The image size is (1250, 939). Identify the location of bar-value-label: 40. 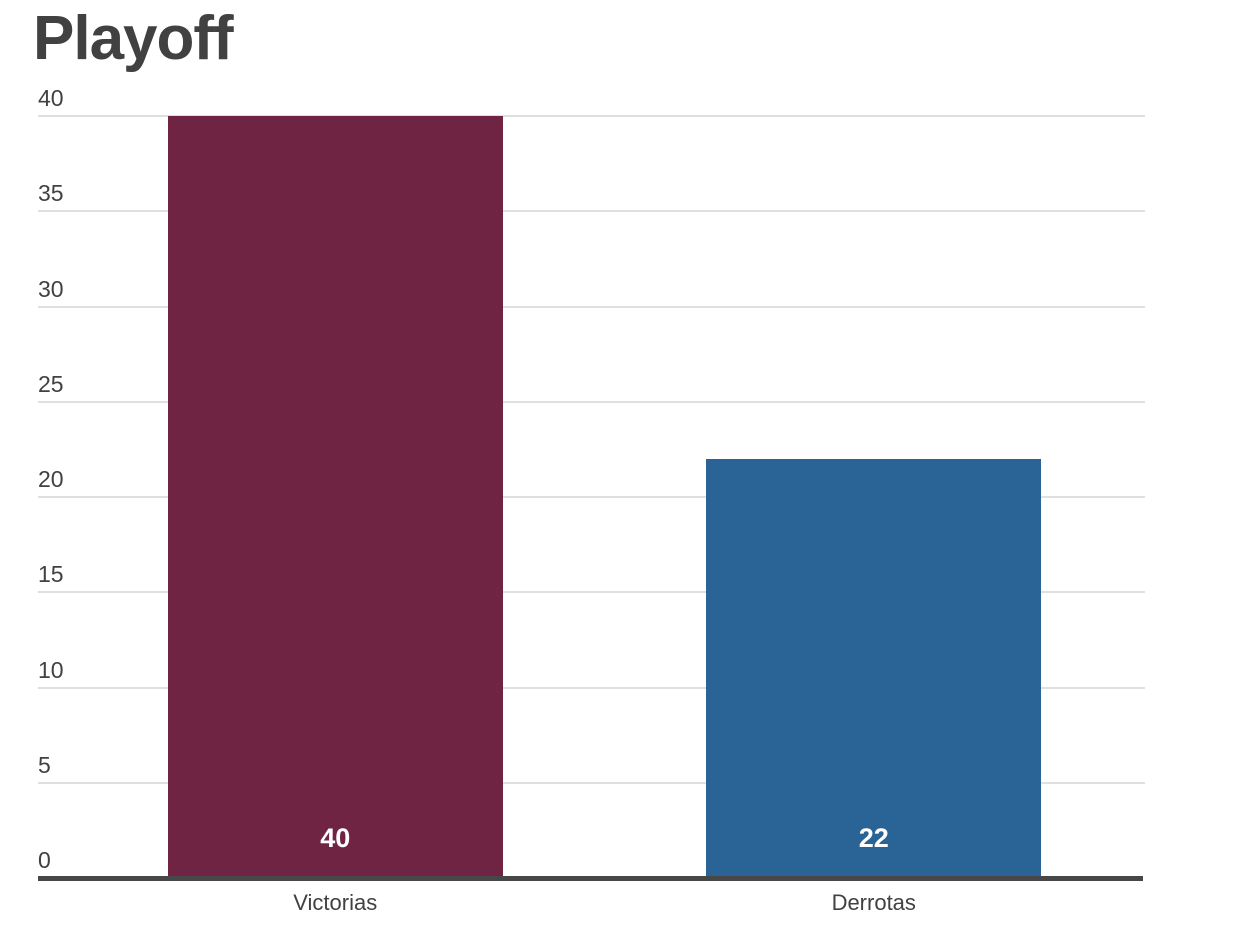
(335, 838).